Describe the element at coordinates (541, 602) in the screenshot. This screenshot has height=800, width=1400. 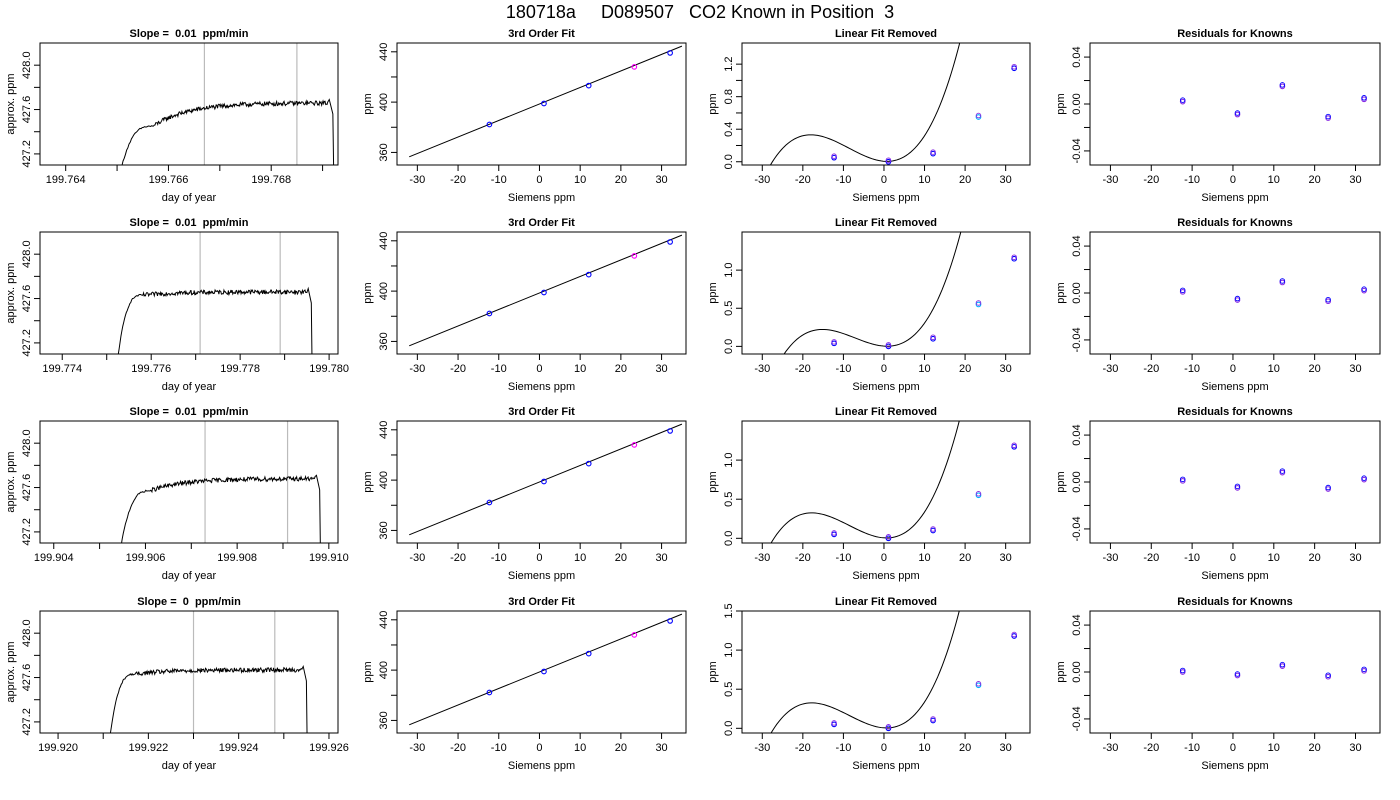
I see `panel-title: 3rd Order Fit` at that location.